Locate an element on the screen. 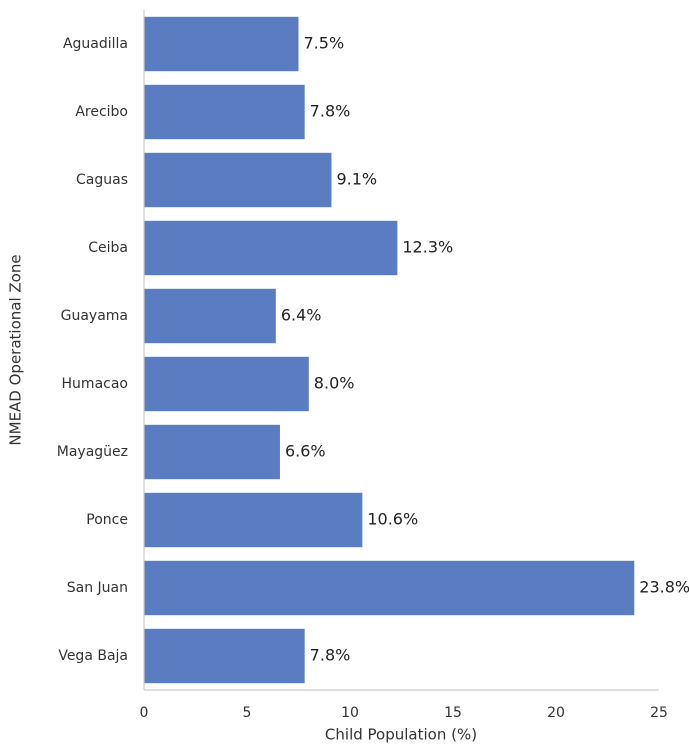  x-axis-label: Child Population (%) is located at coordinates (401, 735).